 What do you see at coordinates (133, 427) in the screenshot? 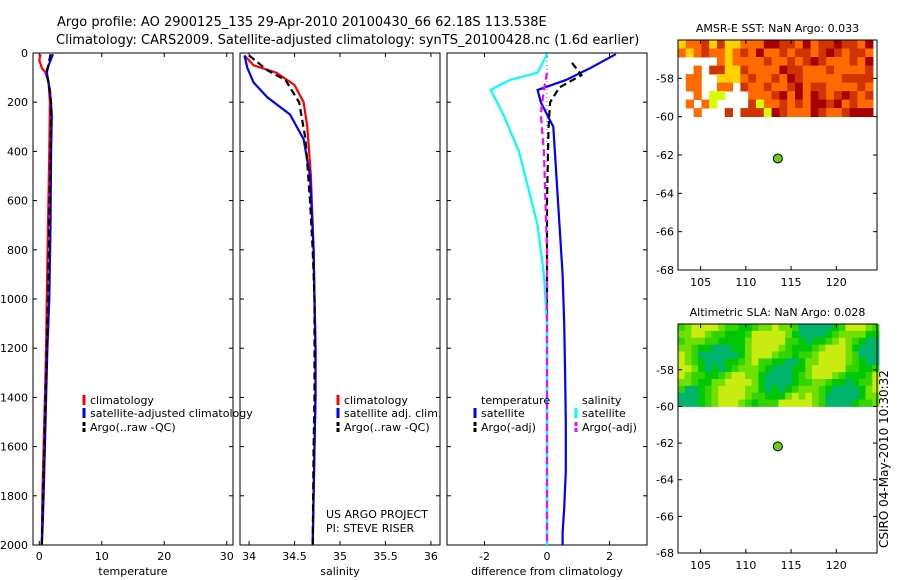
I see `legend-label: Argo(..raw -QC)` at bounding box center [133, 427].